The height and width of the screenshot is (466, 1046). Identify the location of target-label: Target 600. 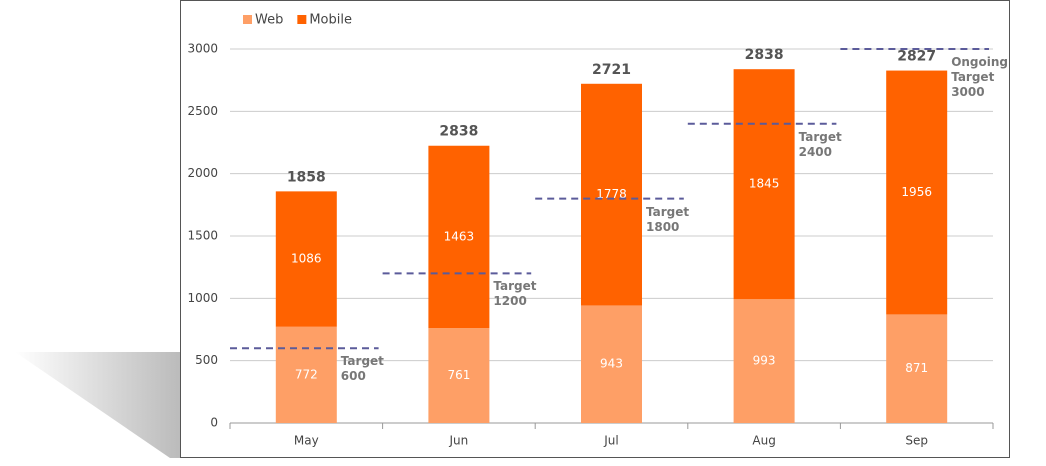
(370, 369).